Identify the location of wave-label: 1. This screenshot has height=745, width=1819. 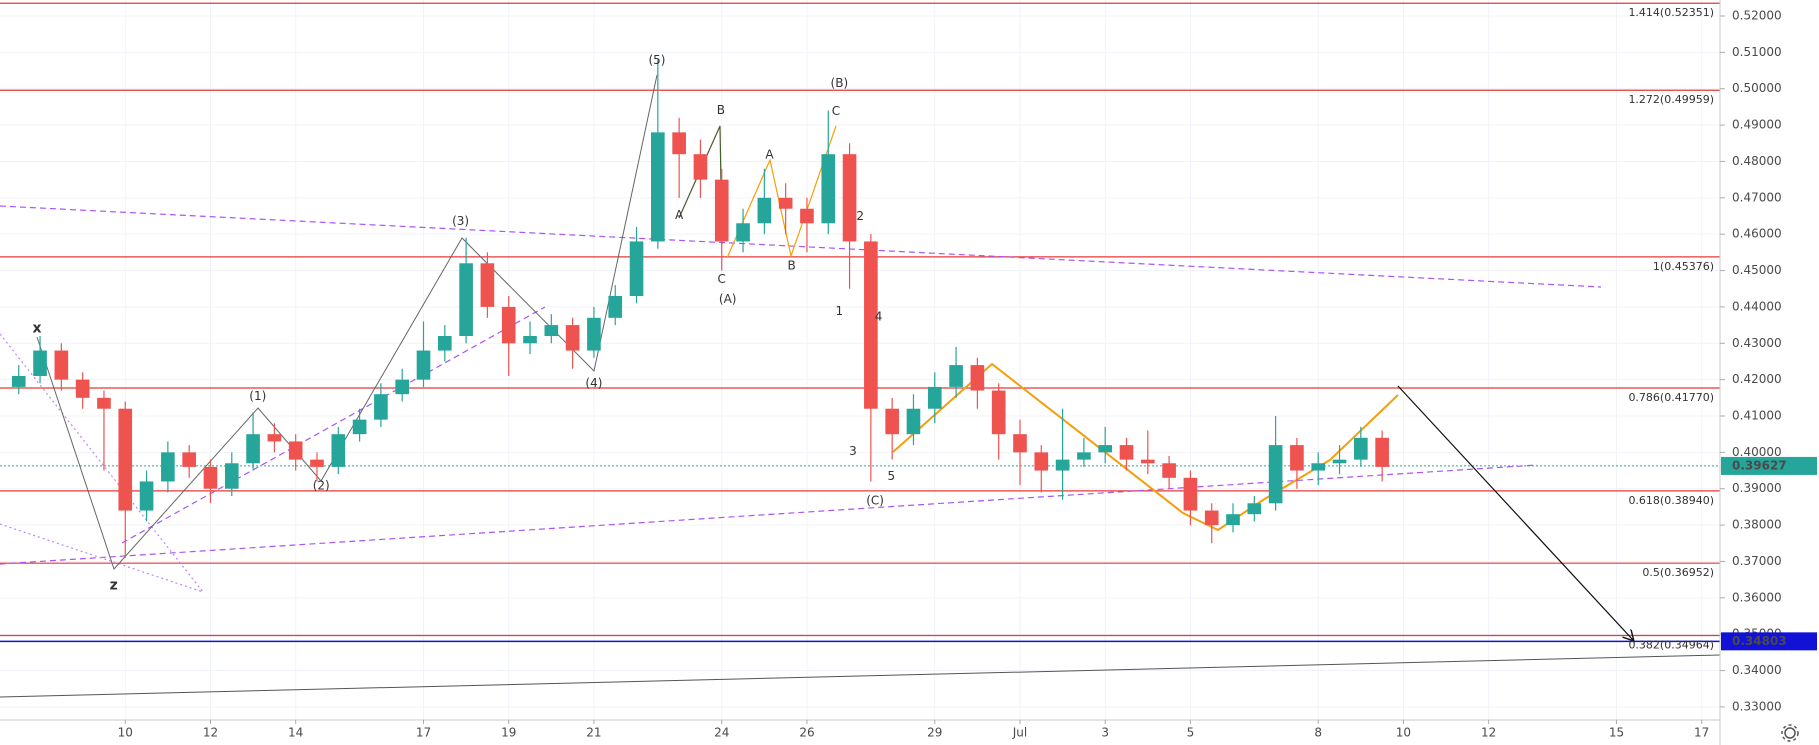
(840, 311).